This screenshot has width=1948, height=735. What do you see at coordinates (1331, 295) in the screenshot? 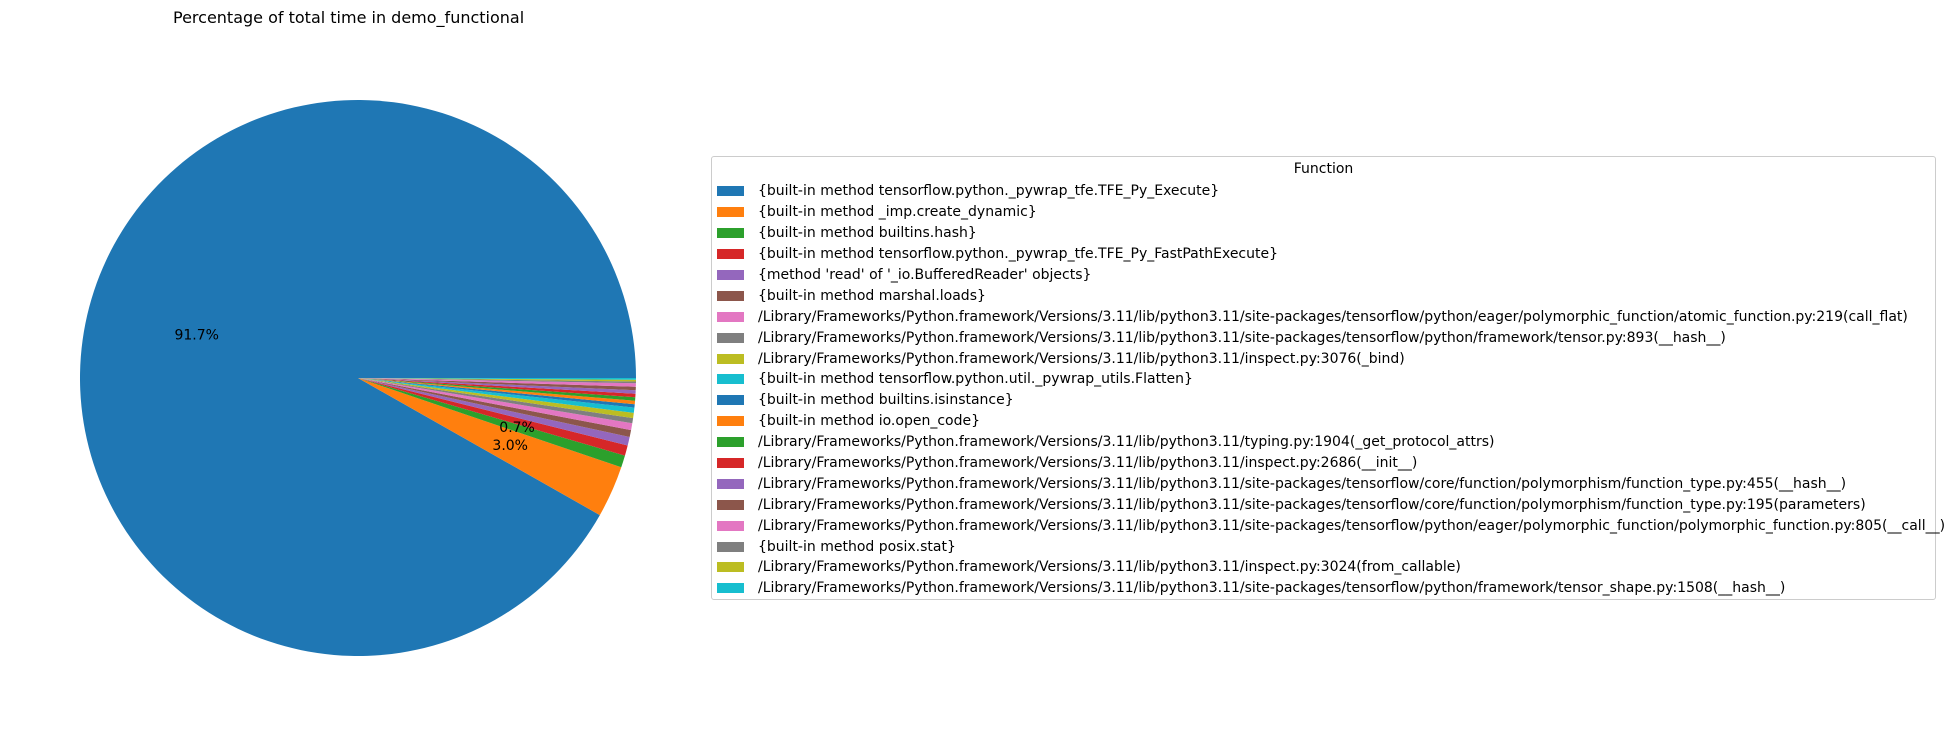
I see `legend-item: {built-in method marshal.loads}` at bounding box center [1331, 295].